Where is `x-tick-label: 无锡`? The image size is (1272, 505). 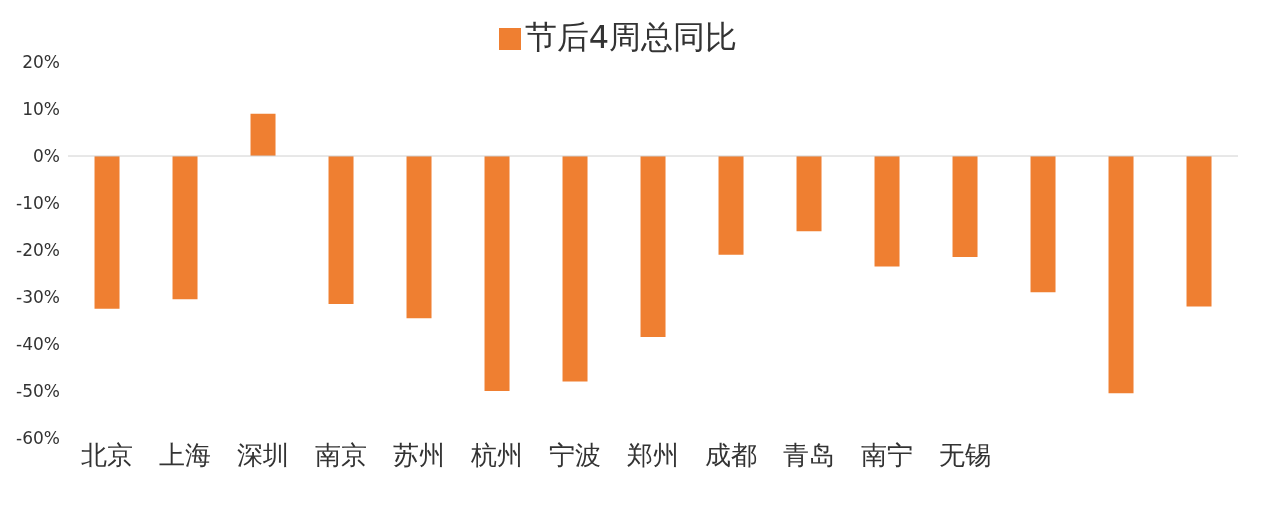 x-tick-label: 无锡 is located at coordinates (965, 455).